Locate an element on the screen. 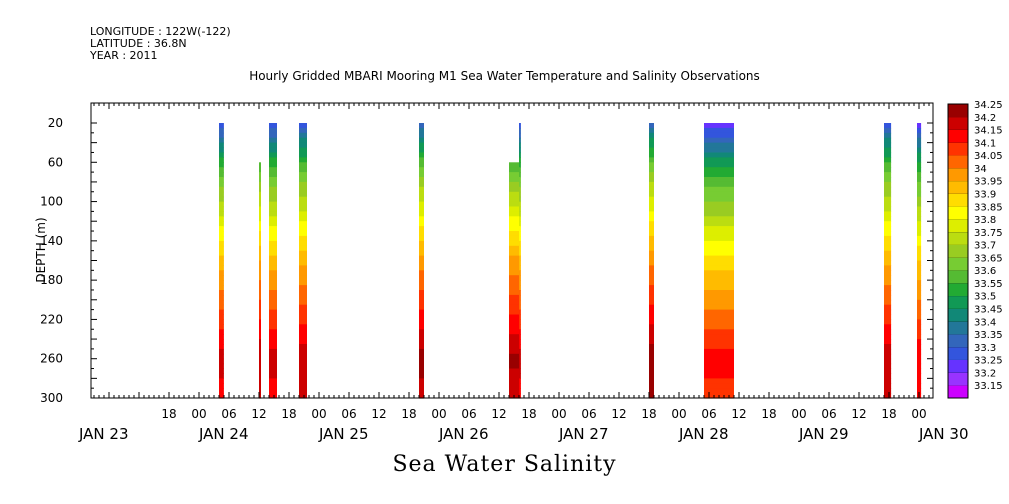 The width and height of the screenshot is (1009, 504). x-tick-label: 00 is located at coordinates (558, 414).